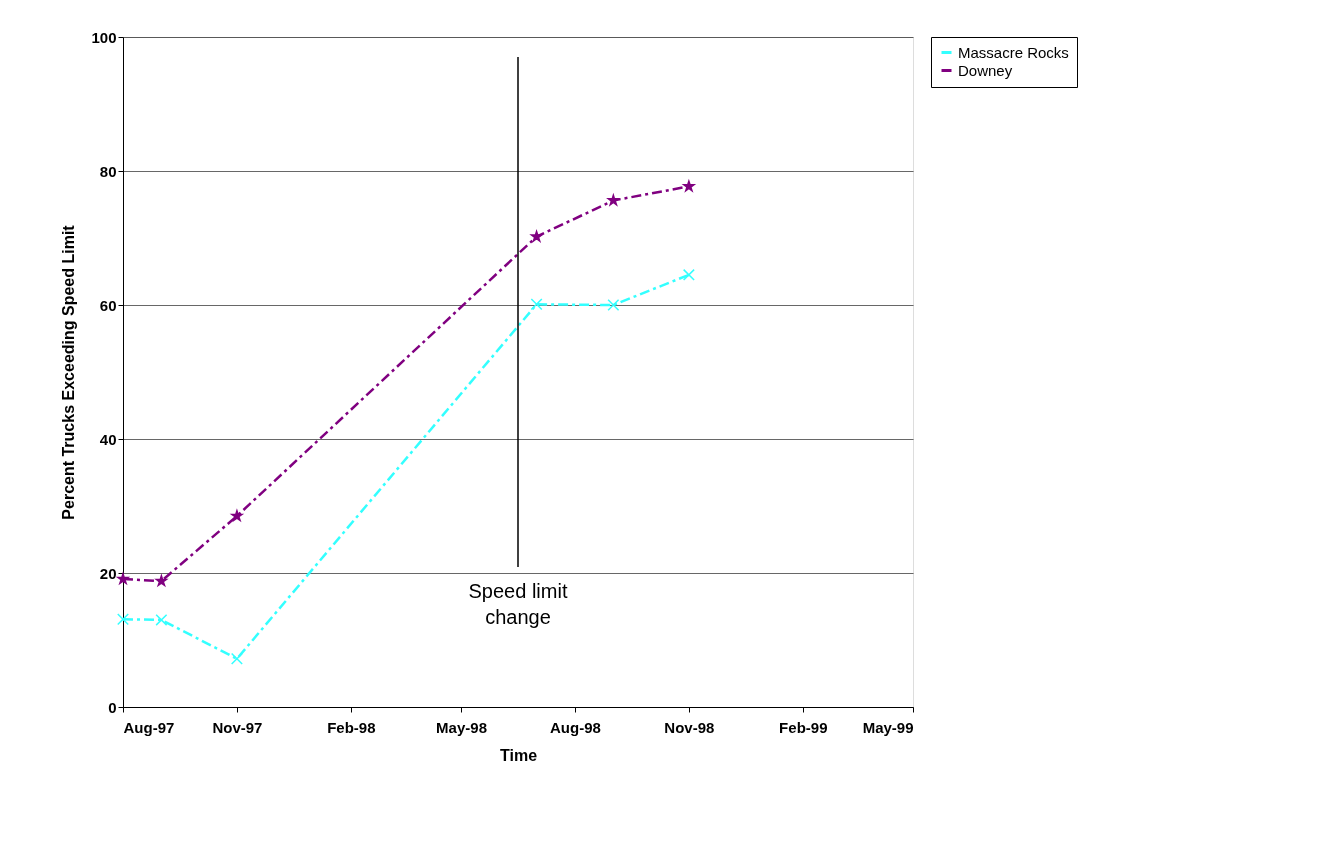 Image resolution: width=1325 pixels, height=865 pixels. I want to click on x-tick-label: May-98, so click(461, 727).